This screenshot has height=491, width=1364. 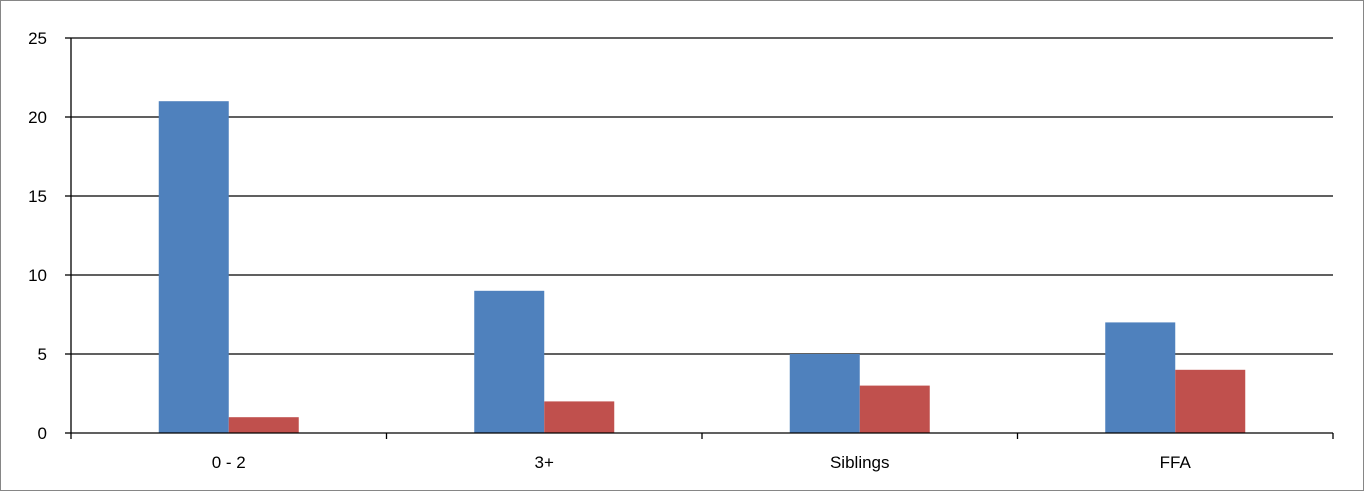 What do you see at coordinates (42, 354) in the screenshot?
I see `y-tick-label: 5` at bounding box center [42, 354].